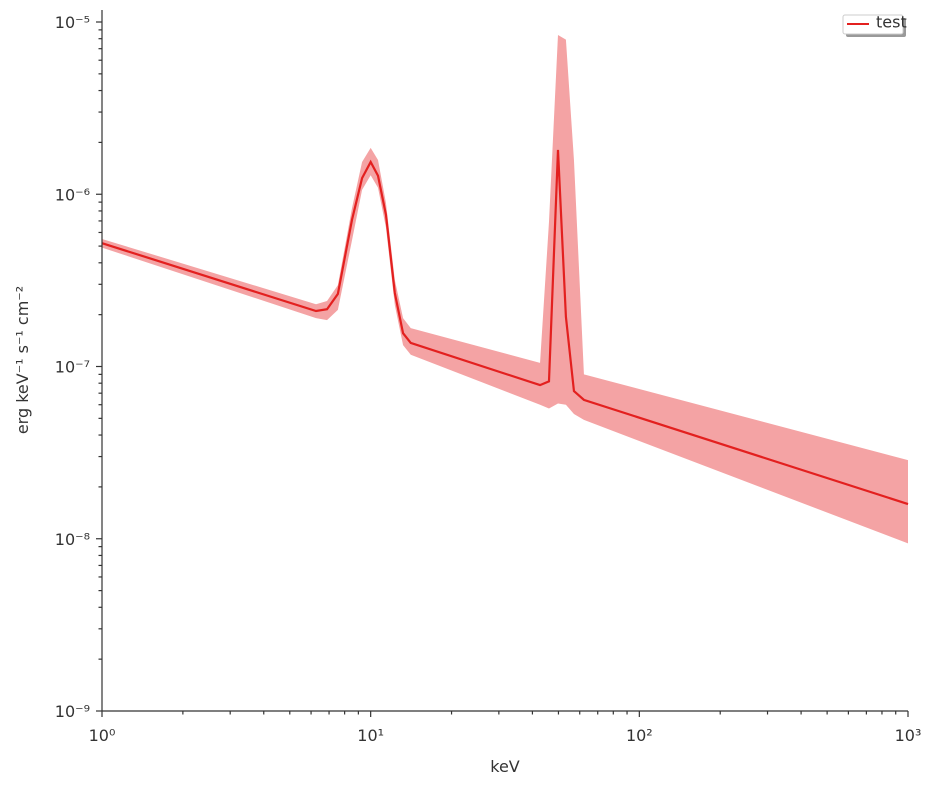 The width and height of the screenshot is (933, 786). I want to click on y-tick-label: 10⁻⁷, so click(72, 367).